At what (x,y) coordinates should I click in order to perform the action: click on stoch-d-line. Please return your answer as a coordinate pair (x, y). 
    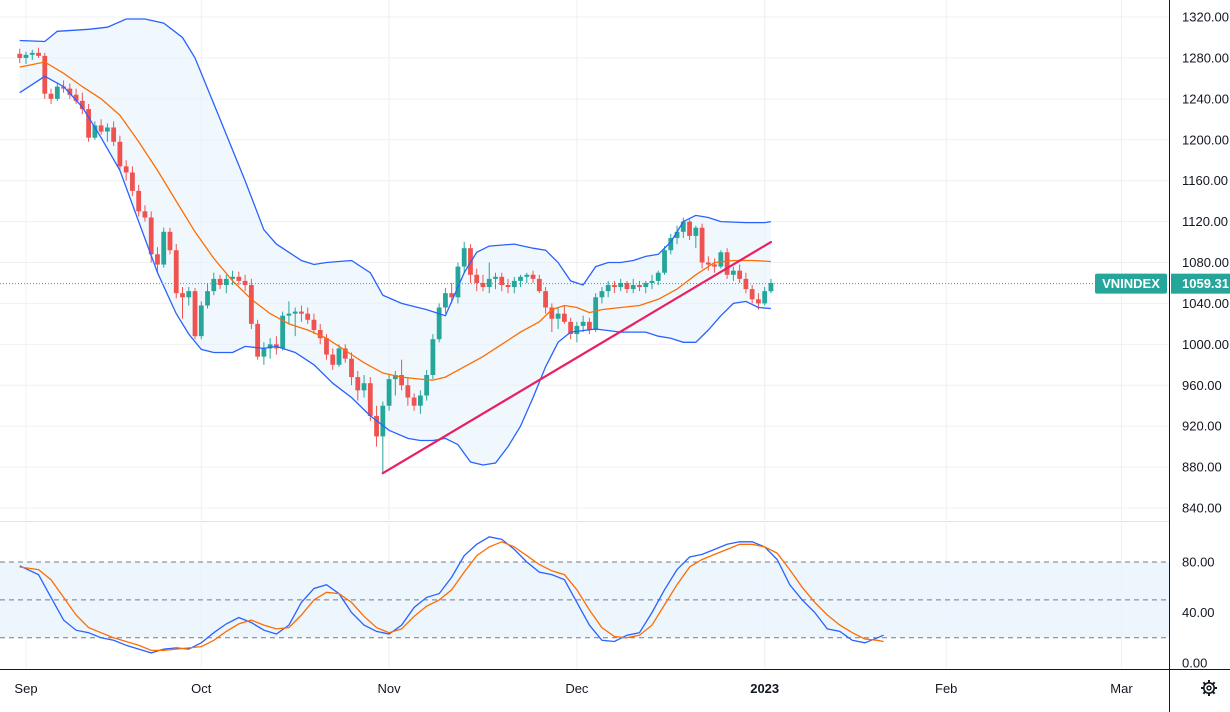
    Looking at the image, I should click on (451, 596).